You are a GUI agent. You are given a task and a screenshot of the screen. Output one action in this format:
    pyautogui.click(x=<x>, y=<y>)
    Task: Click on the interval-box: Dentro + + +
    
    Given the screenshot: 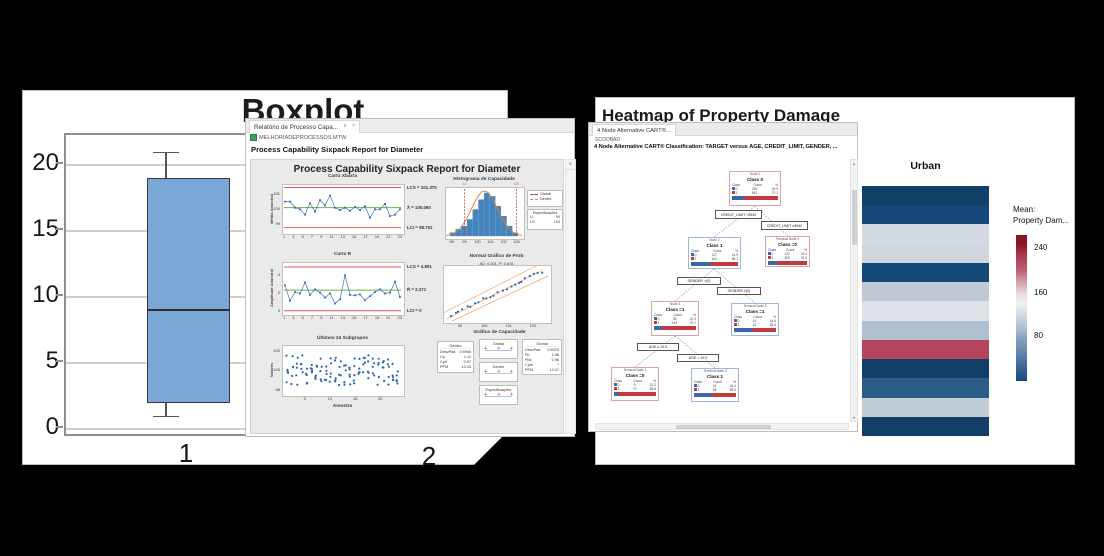 What is the action you would take?
    pyautogui.click(x=498, y=372)
    